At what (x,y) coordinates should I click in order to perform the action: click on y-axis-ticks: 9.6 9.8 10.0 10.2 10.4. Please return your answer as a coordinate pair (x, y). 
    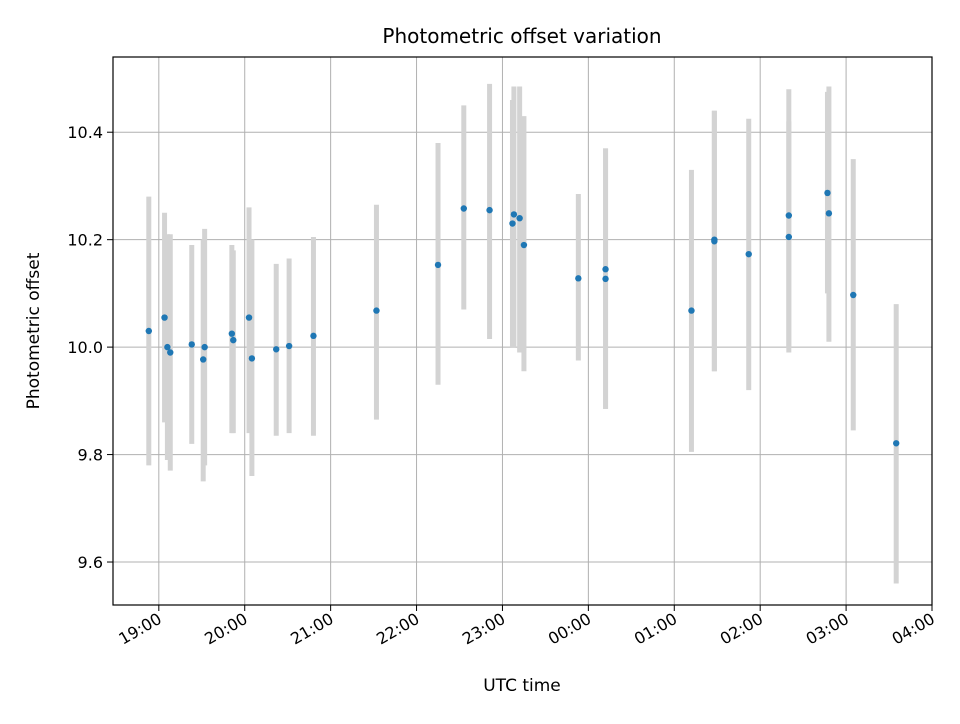
    Looking at the image, I should click on (90, 347).